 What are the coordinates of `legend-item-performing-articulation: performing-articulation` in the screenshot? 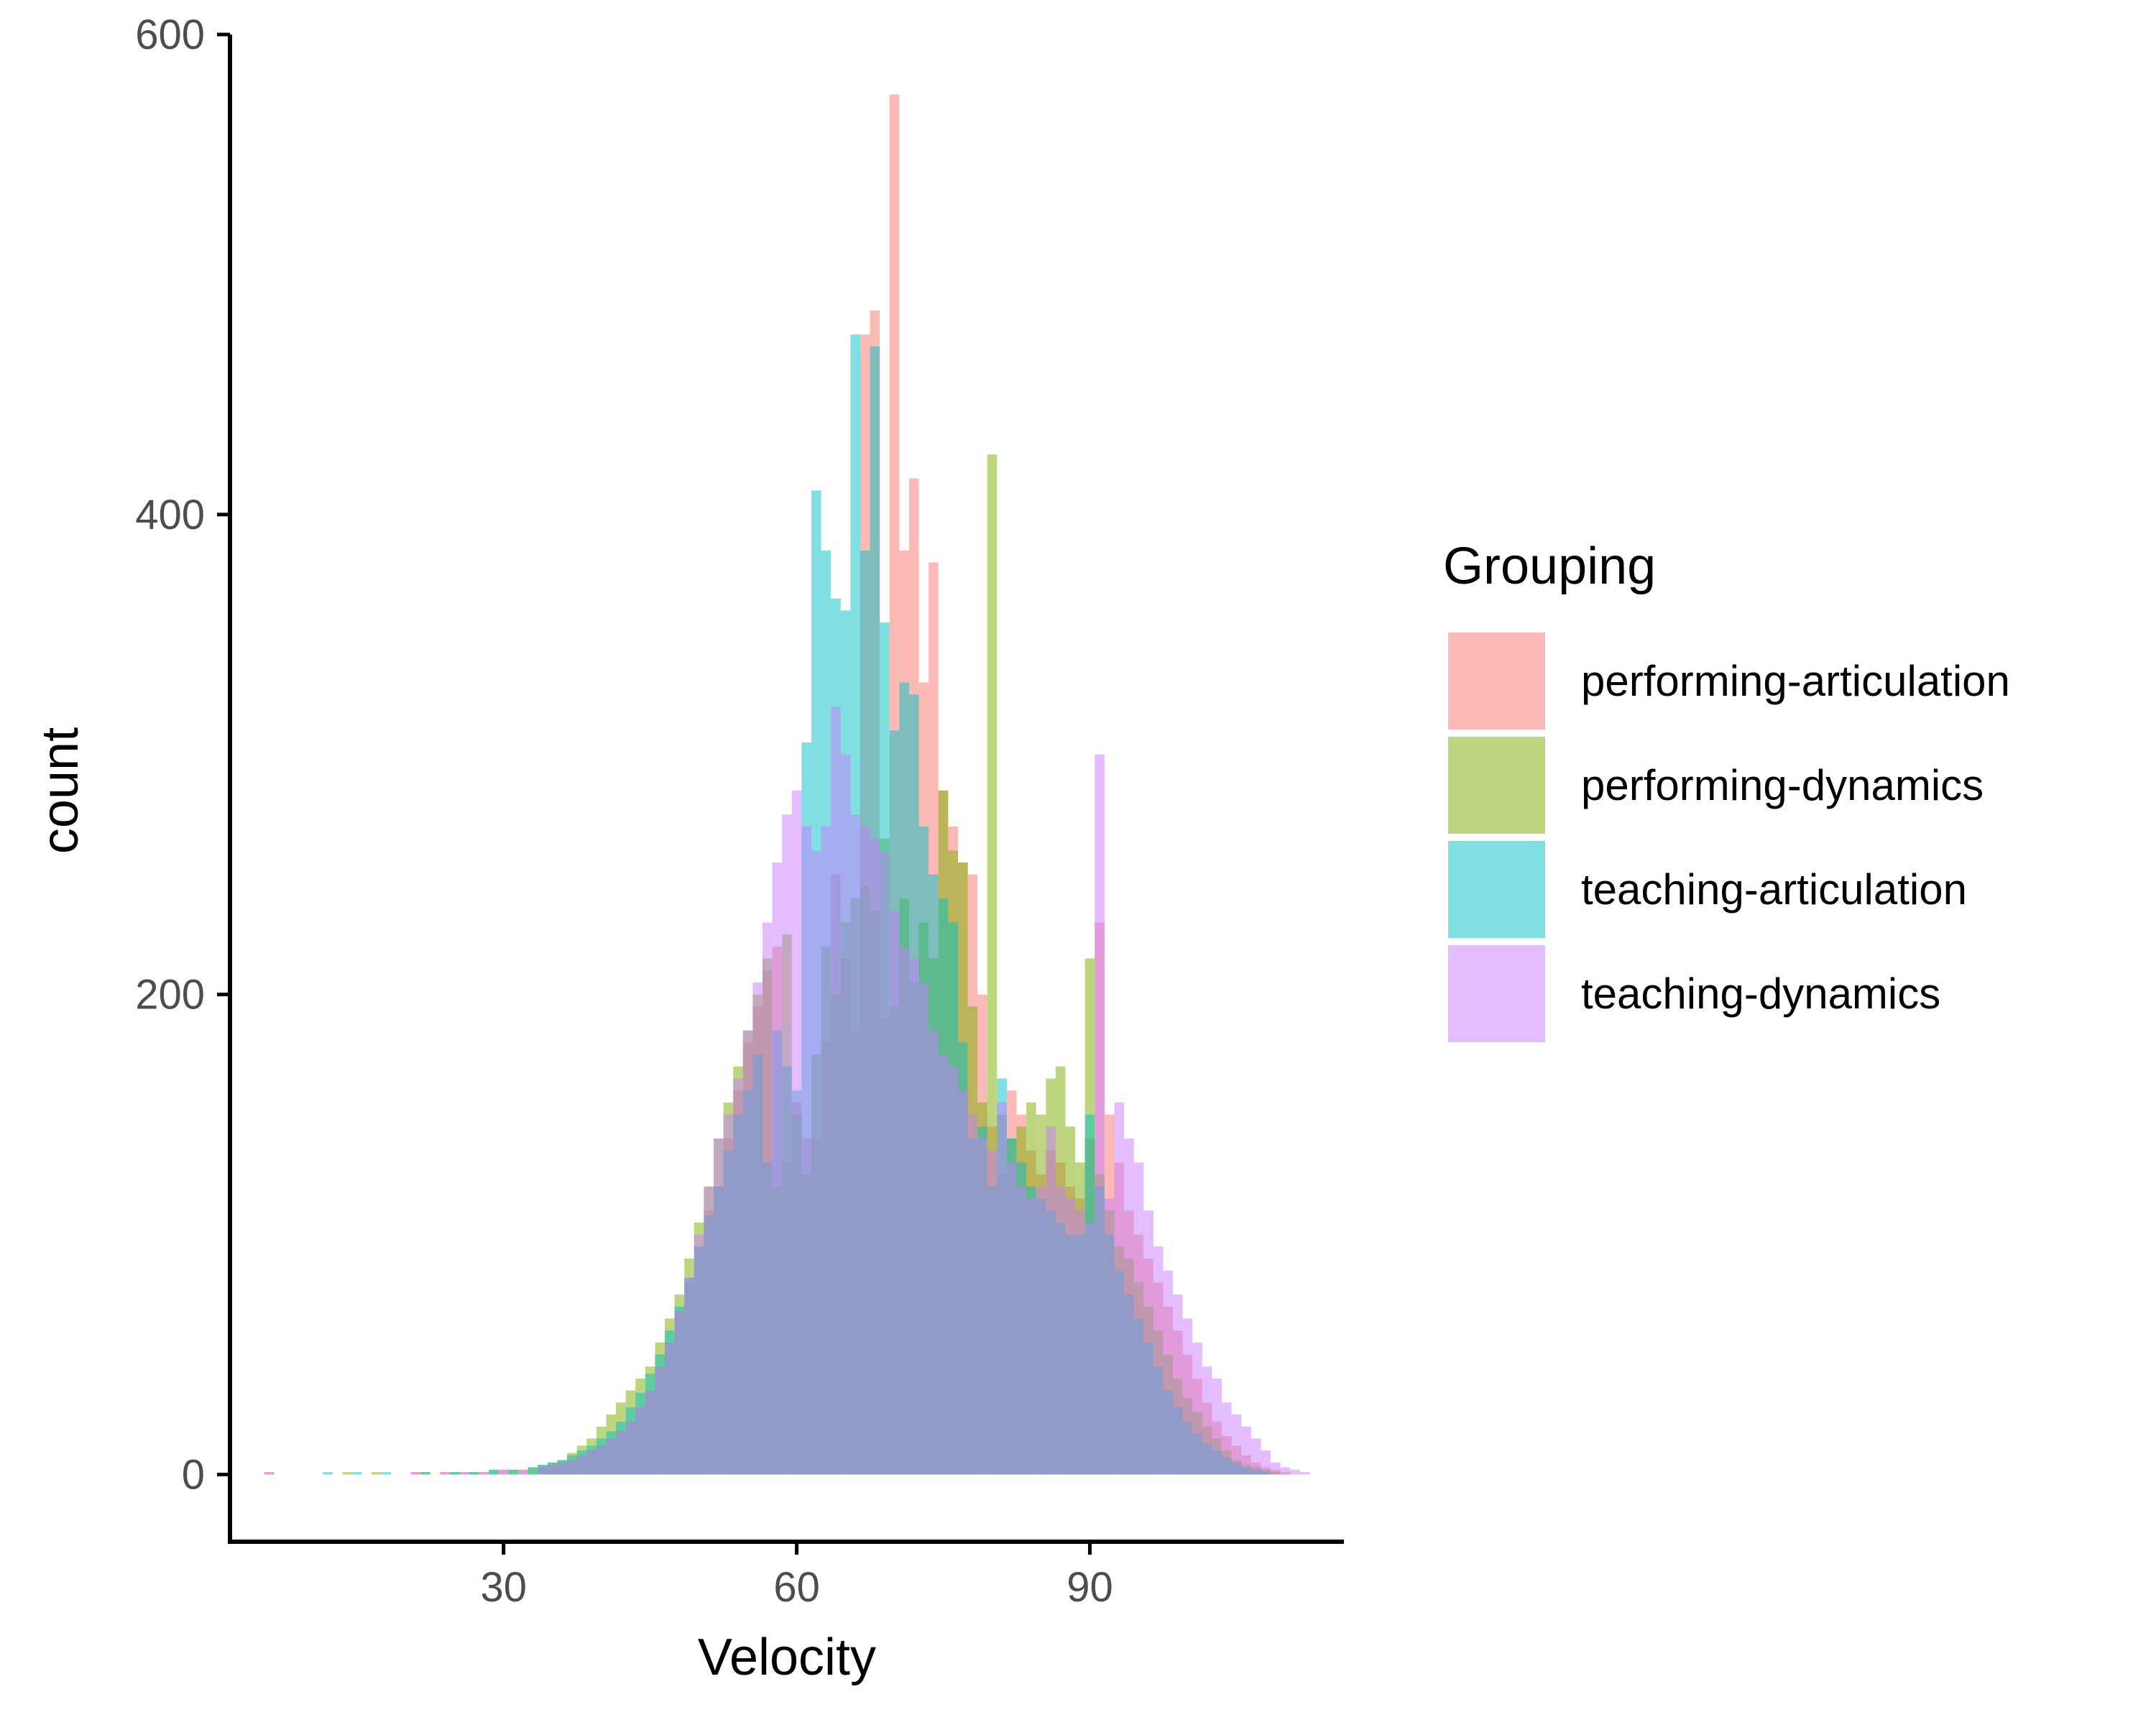 It's located at (1729, 681).